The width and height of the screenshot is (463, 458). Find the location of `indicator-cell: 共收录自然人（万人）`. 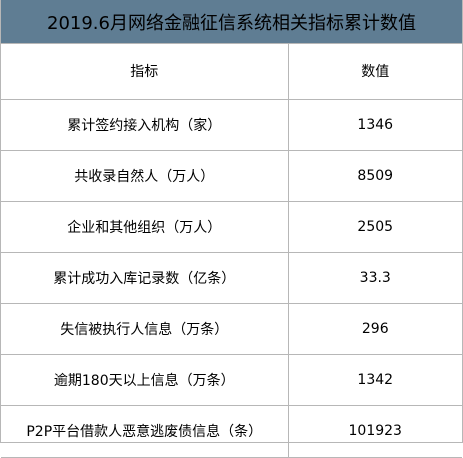

indicator-cell: 共收录自然人（万人） is located at coordinates (145, 175).